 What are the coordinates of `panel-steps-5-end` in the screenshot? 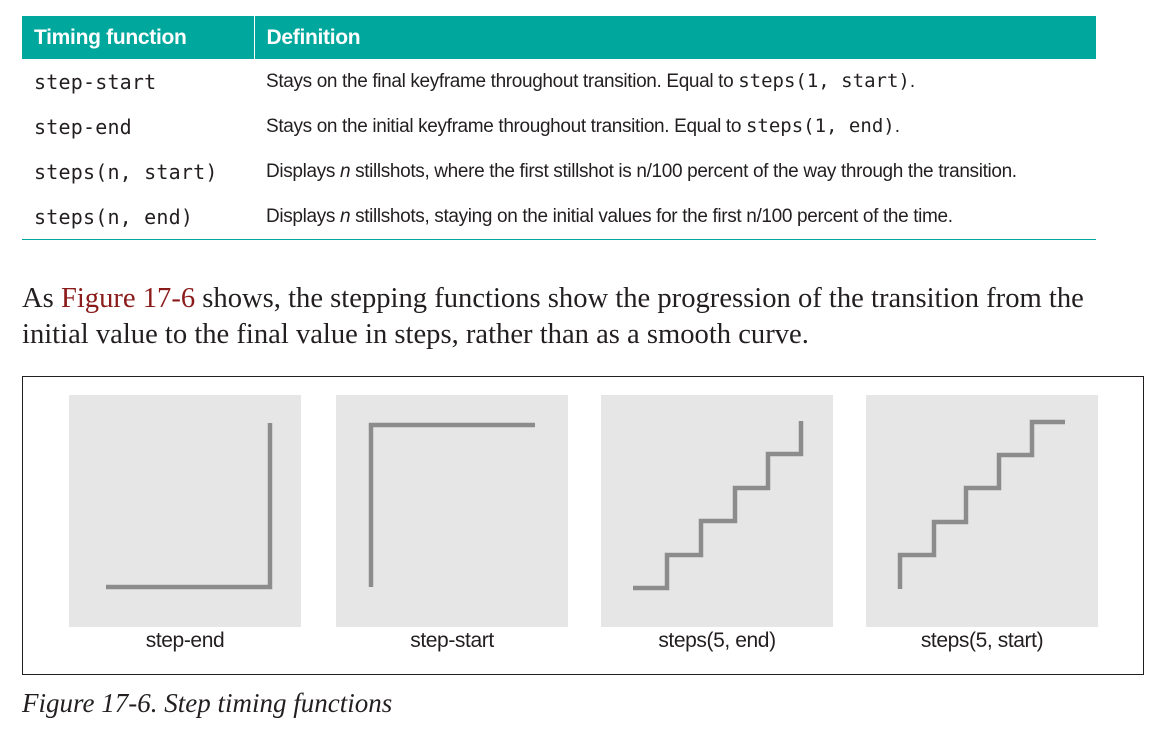 It's located at (717, 511).